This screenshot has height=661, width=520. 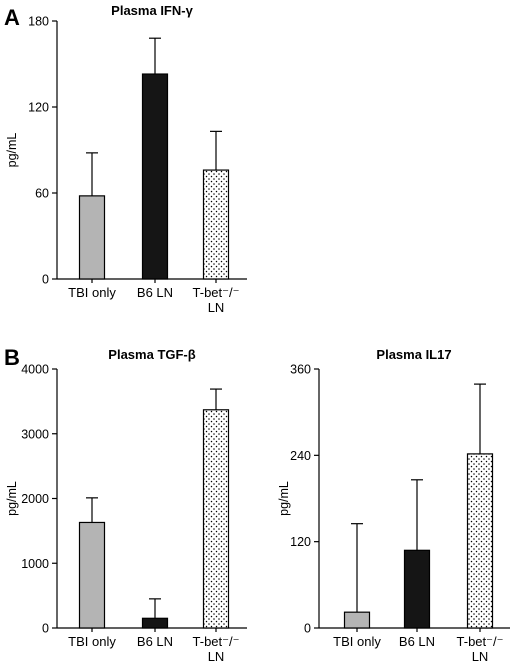 What do you see at coordinates (35, 499) in the screenshot?
I see `y-tick-label: 2000` at bounding box center [35, 499].